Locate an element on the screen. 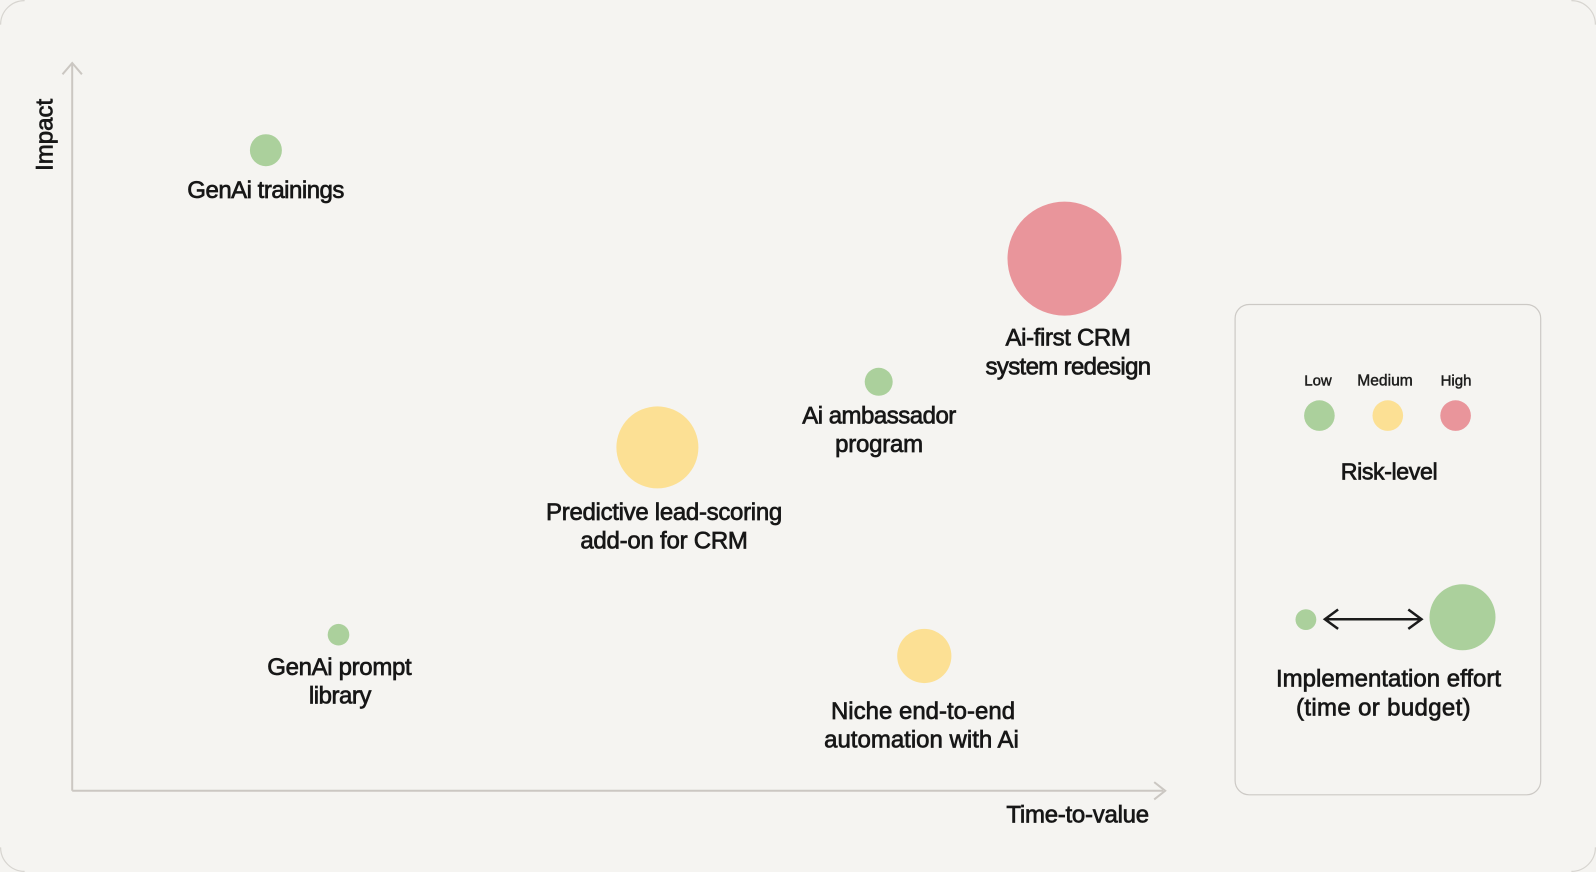 This screenshot has width=1596, height=872. svg-text: Time-to-value is located at coordinates (1077, 815).